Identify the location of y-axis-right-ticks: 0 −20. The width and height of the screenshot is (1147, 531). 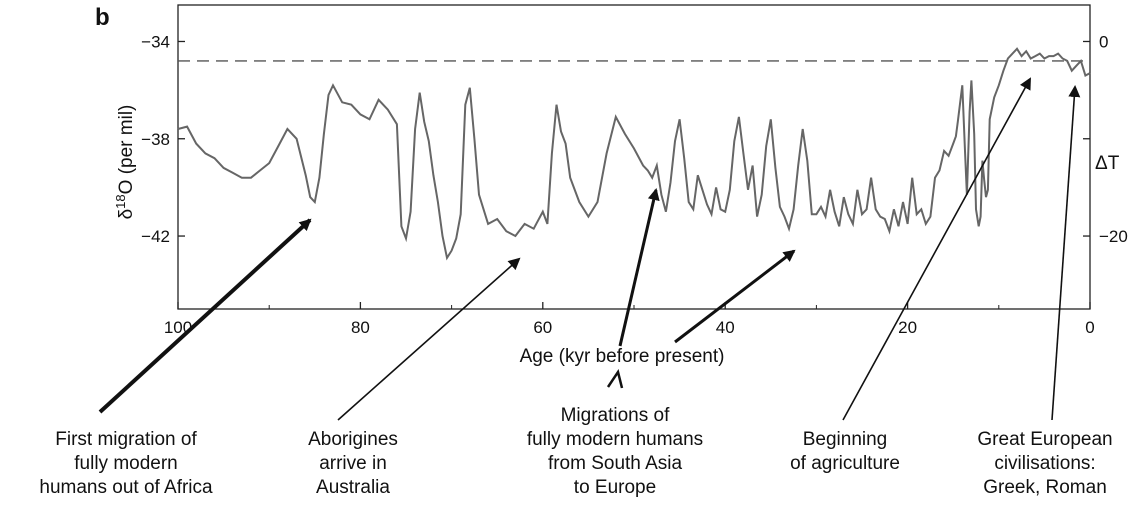
(1105, 139).